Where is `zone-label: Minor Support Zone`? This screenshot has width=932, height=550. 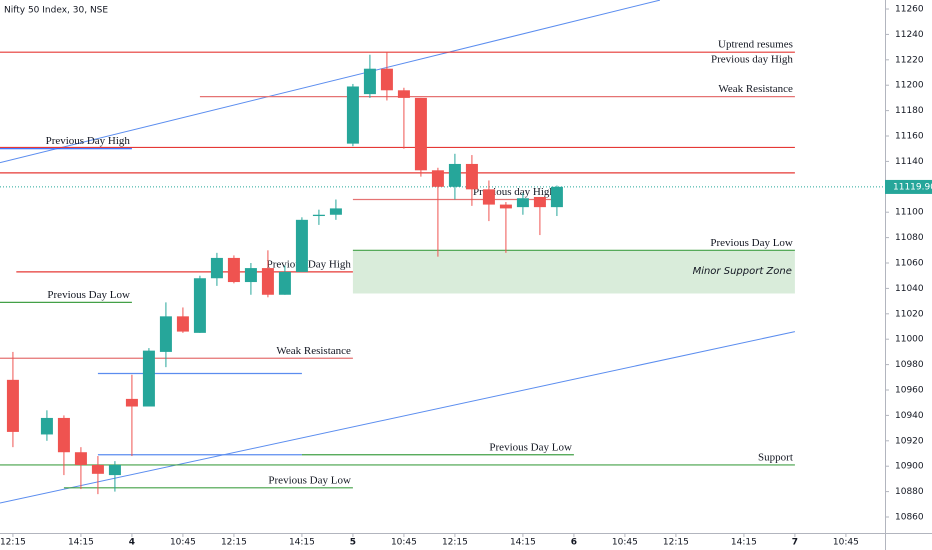
zone-label: Minor Support Zone is located at coordinates (742, 271).